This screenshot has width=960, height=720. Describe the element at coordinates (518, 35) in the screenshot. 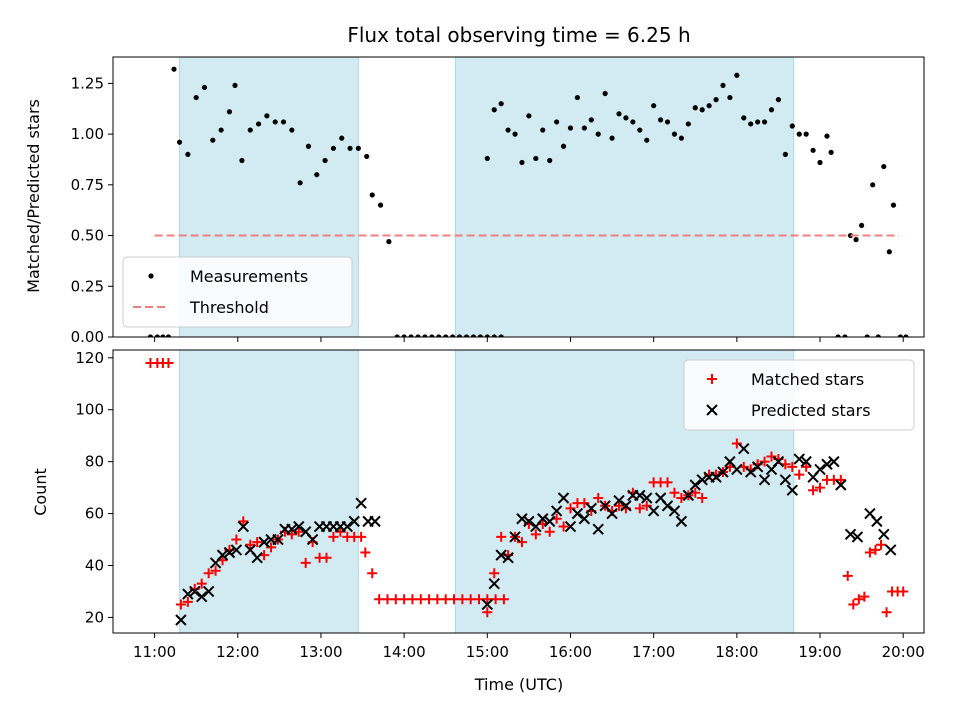

I see `chart-title: Flux total observing time = 6.25 h` at that location.